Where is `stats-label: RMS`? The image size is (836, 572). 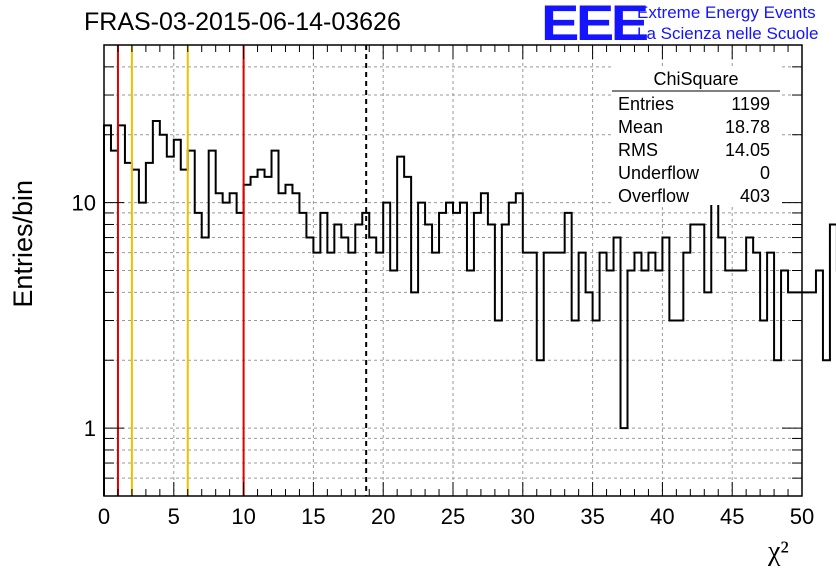 stats-label: RMS is located at coordinates (638, 150).